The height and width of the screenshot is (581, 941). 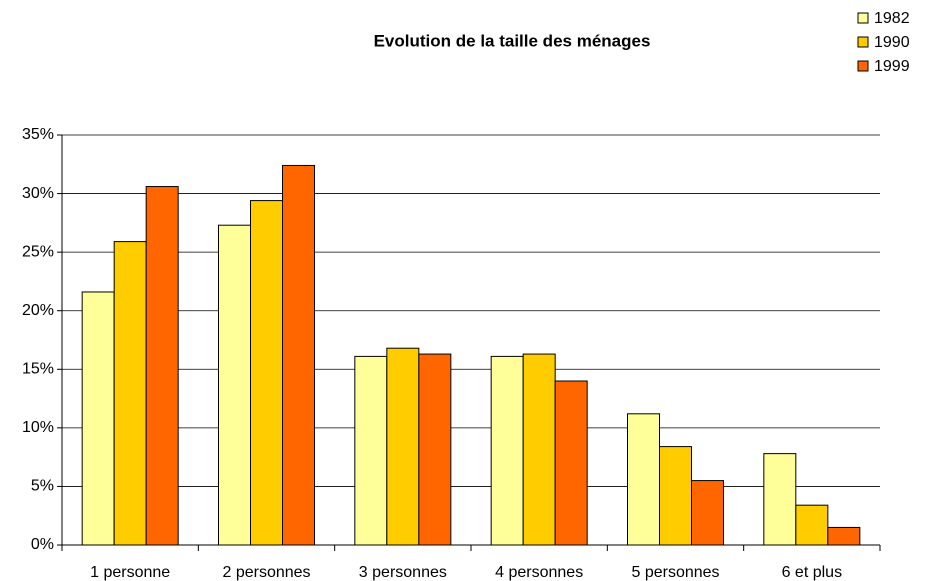 I want to click on y-tick-label: 25%, so click(x=38, y=251).